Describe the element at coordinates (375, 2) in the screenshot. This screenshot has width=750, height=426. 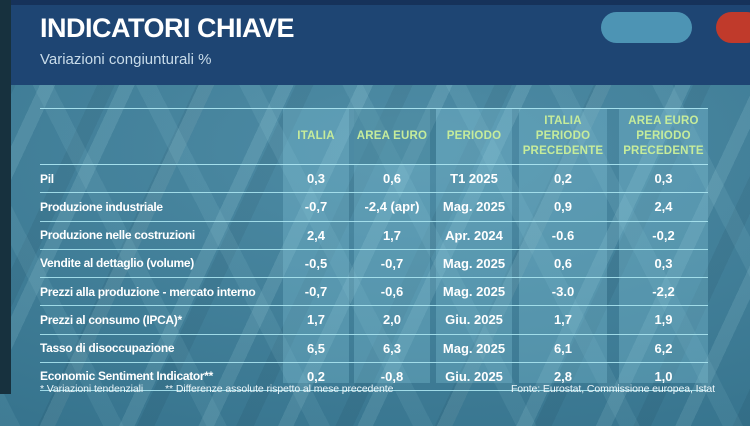
I see `top-edge-strip` at that location.